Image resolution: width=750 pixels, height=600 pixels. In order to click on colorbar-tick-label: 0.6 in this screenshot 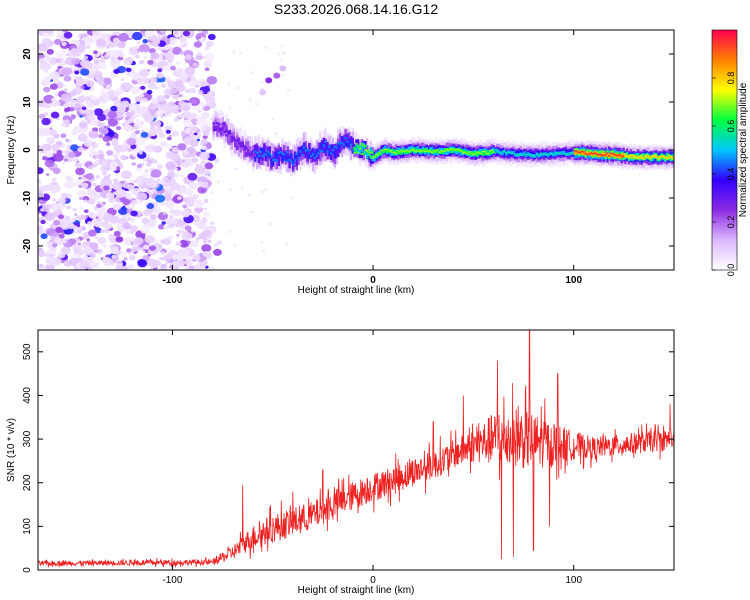, I will do `click(731, 126)`.